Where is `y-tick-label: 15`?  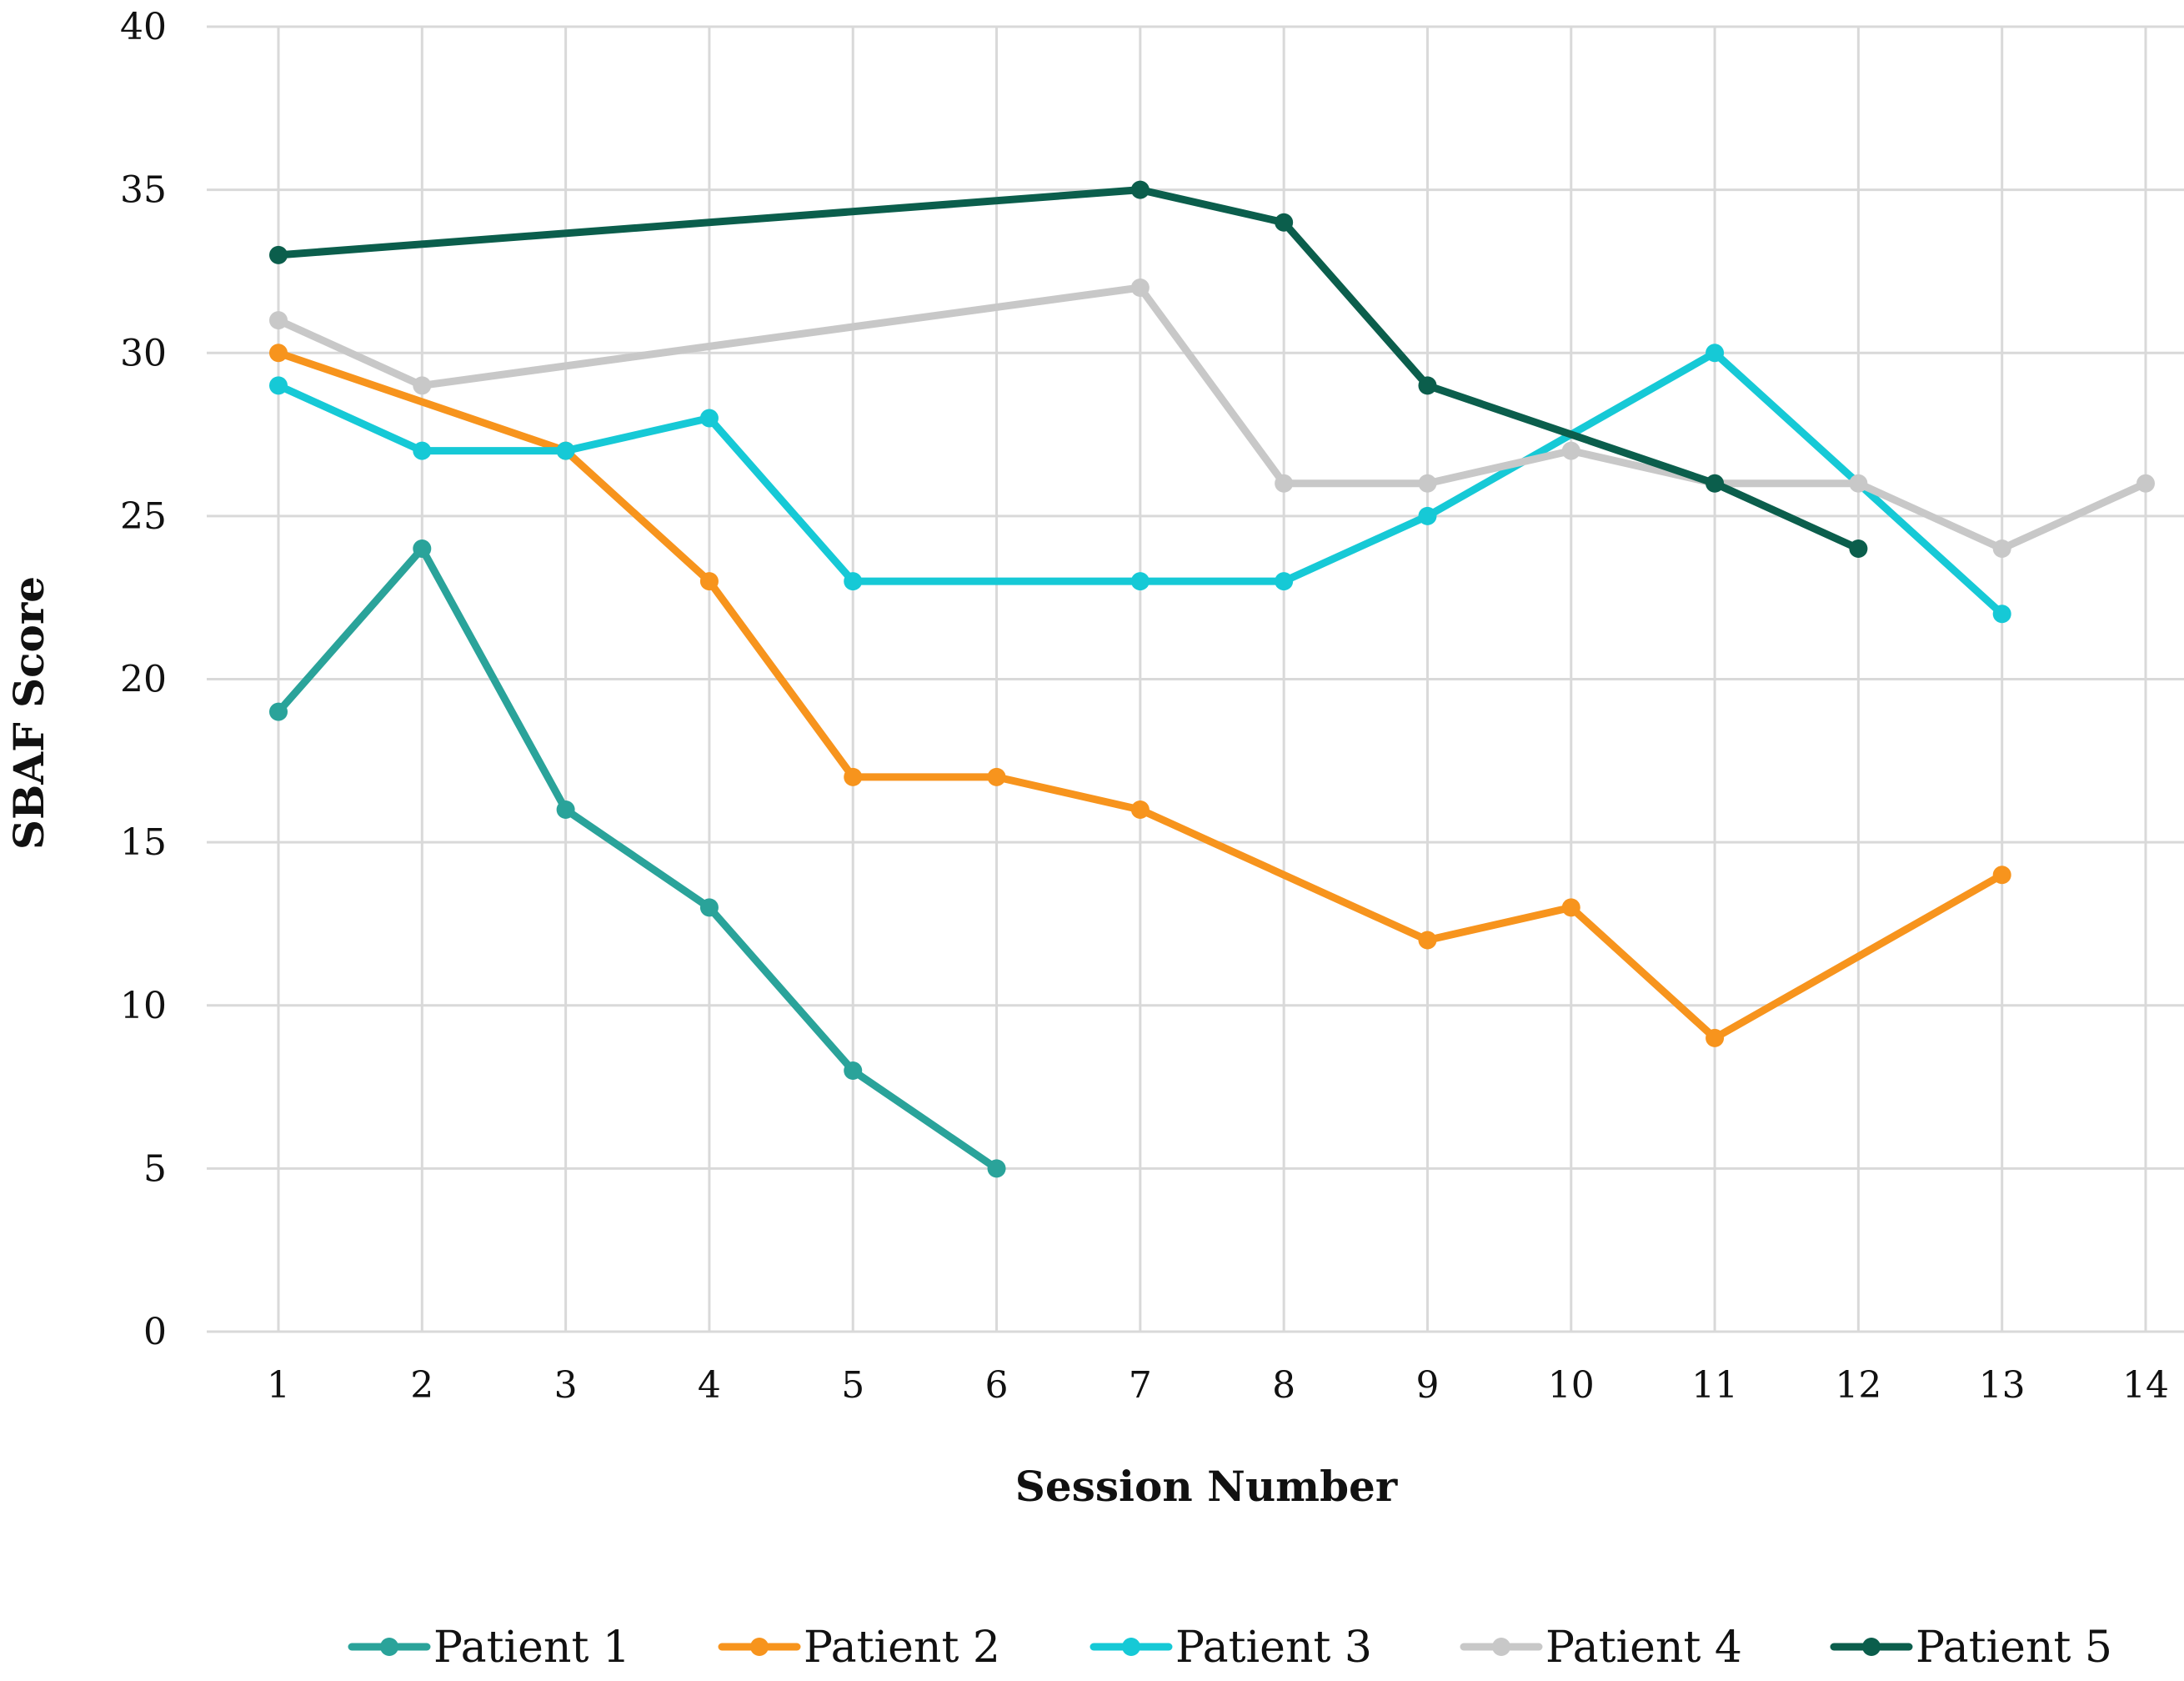 y-tick-label: 15 is located at coordinates (143, 843).